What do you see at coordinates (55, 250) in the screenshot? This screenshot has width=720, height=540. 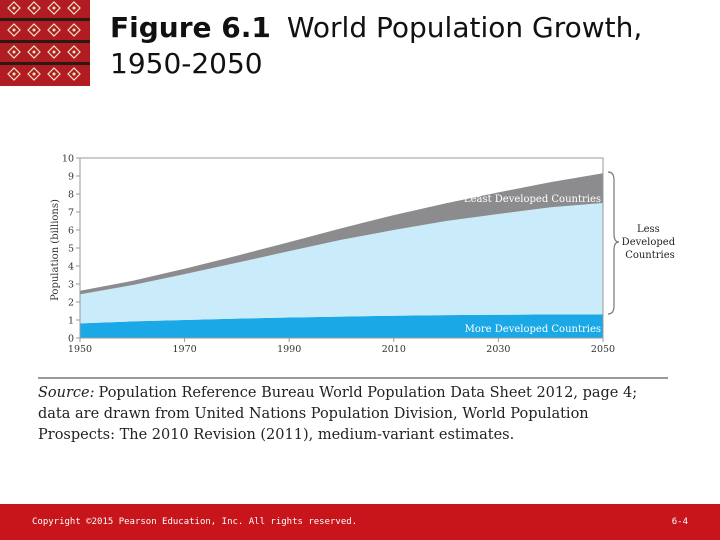 I see `y-axis-label: Population (billions)` at bounding box center [55, 250].